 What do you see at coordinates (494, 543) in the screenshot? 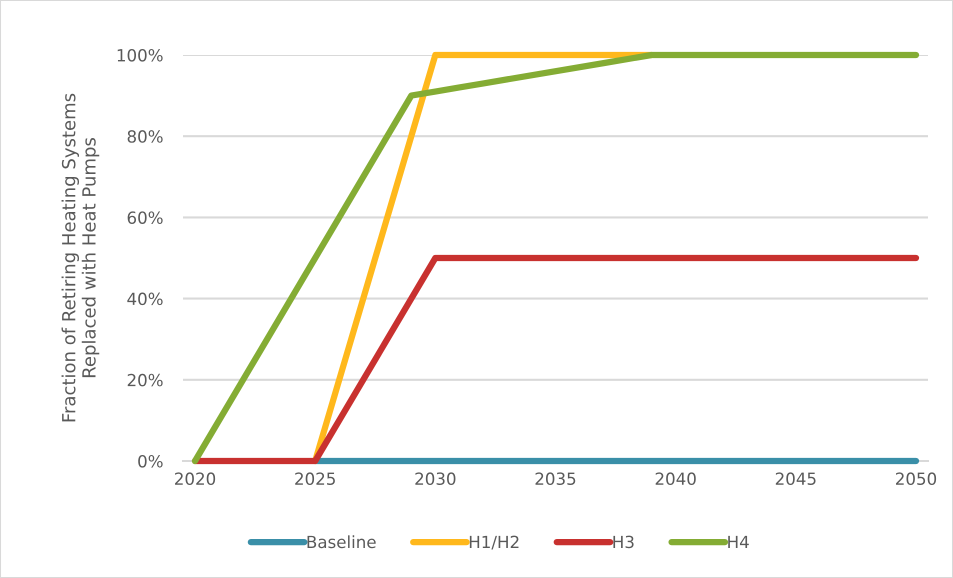
I see `legend-label: H1/H2` at bounding box center [494, 543].